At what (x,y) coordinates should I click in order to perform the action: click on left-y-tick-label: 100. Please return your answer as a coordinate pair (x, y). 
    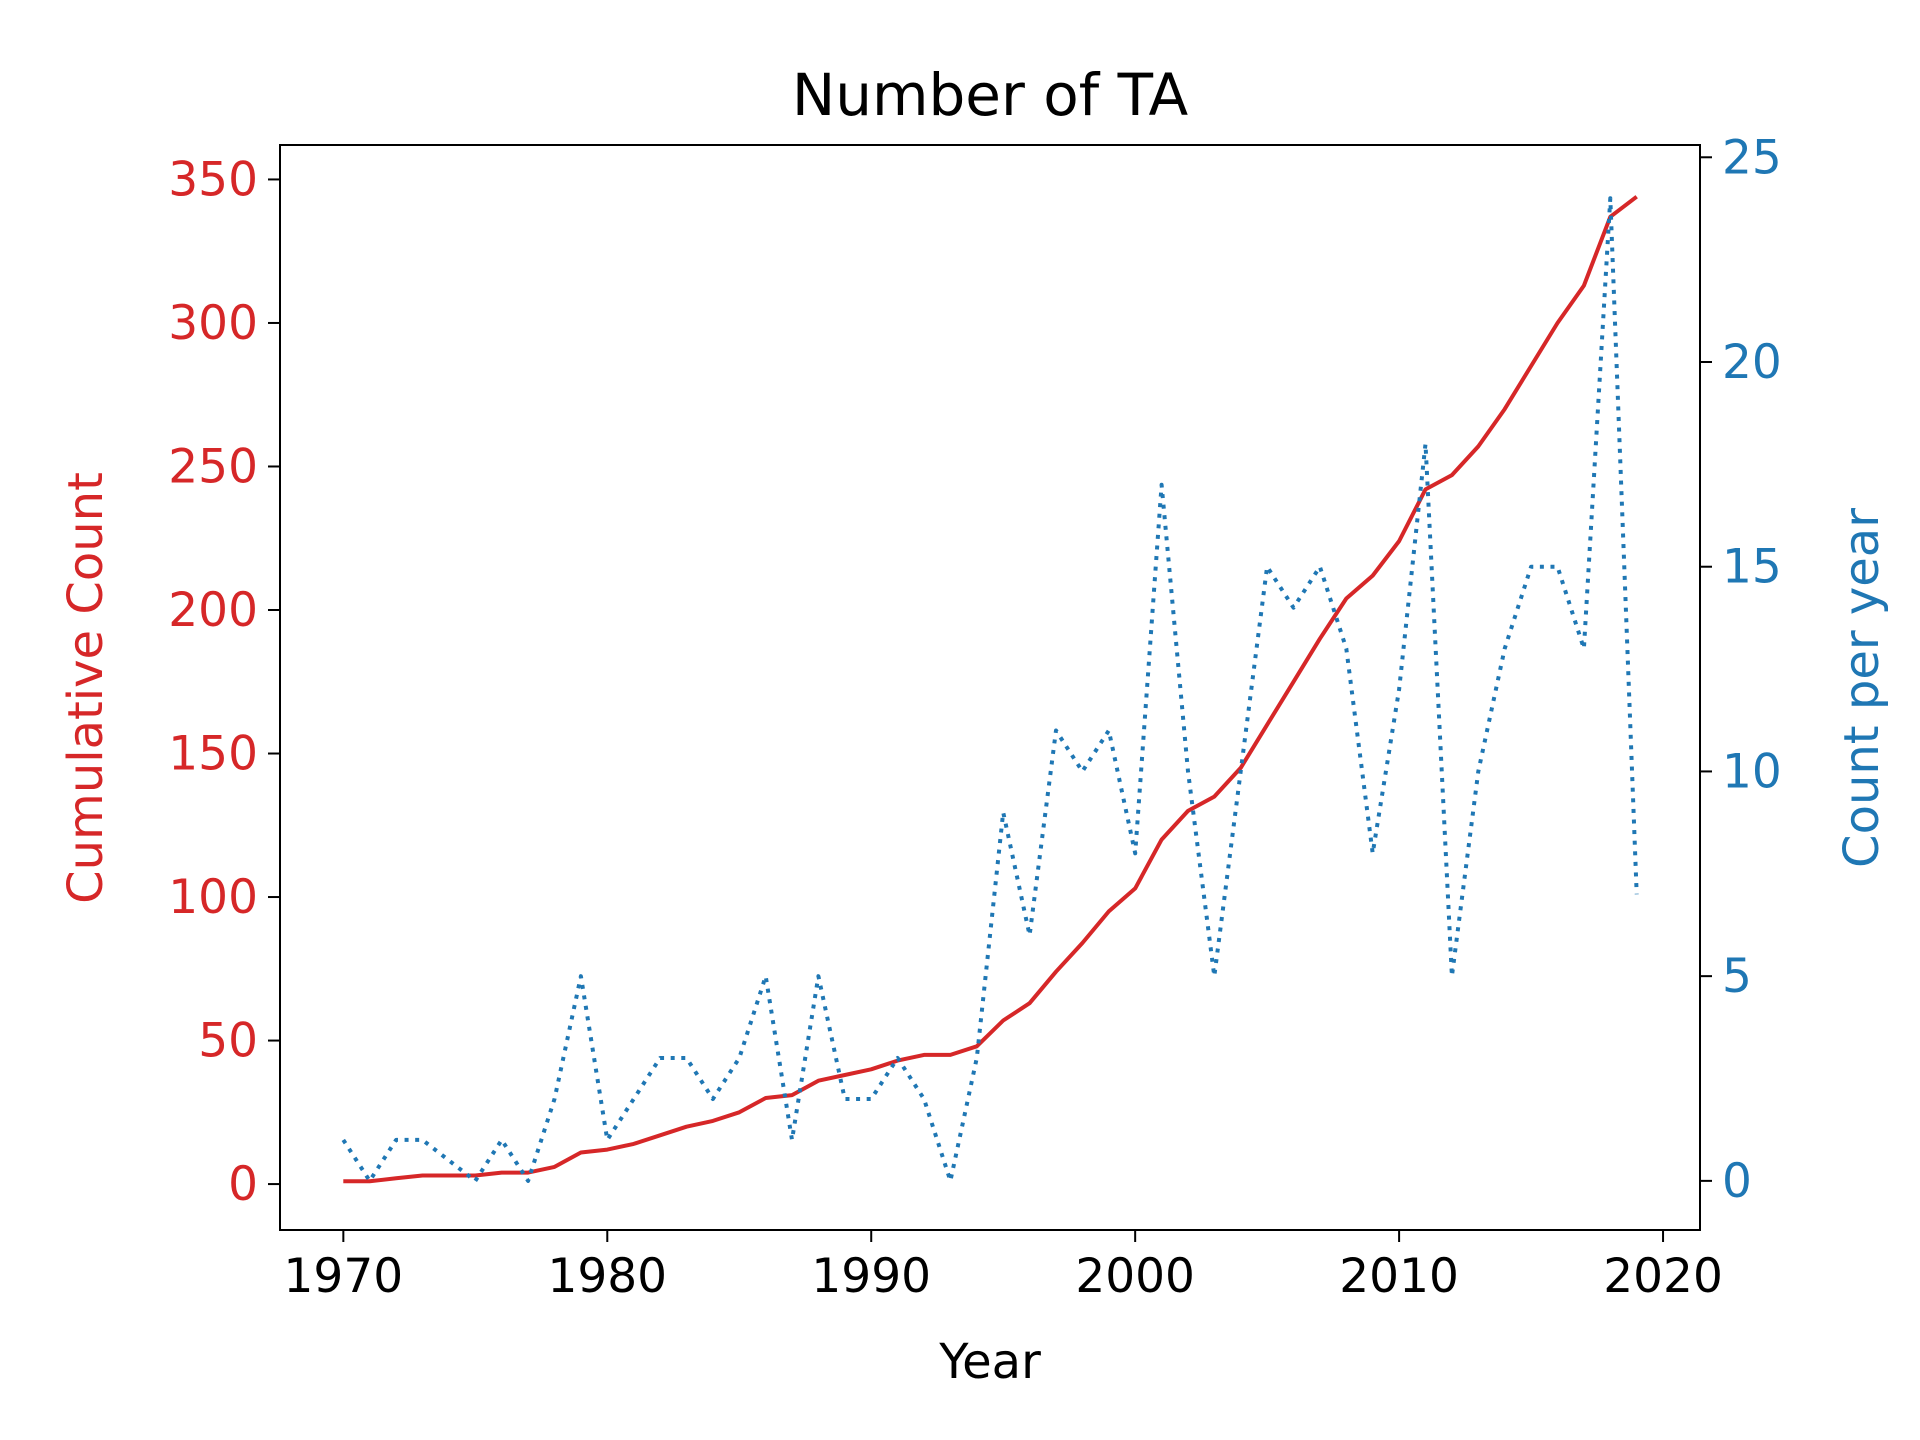
    Looking at the image, I should click on (213, 897).